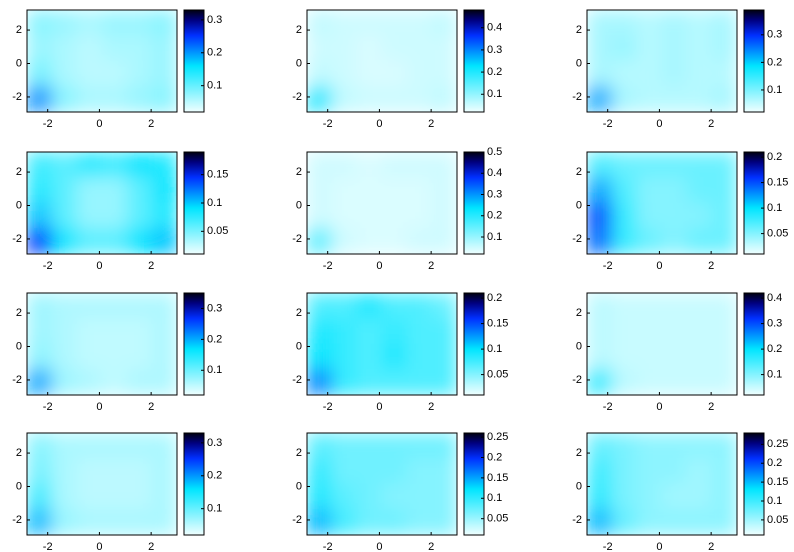 The image size is (794, 552). I want to click on panel: -2 0 2 -2 0 2 0.05 0.1 0.15 0.2, so click(680, 211).